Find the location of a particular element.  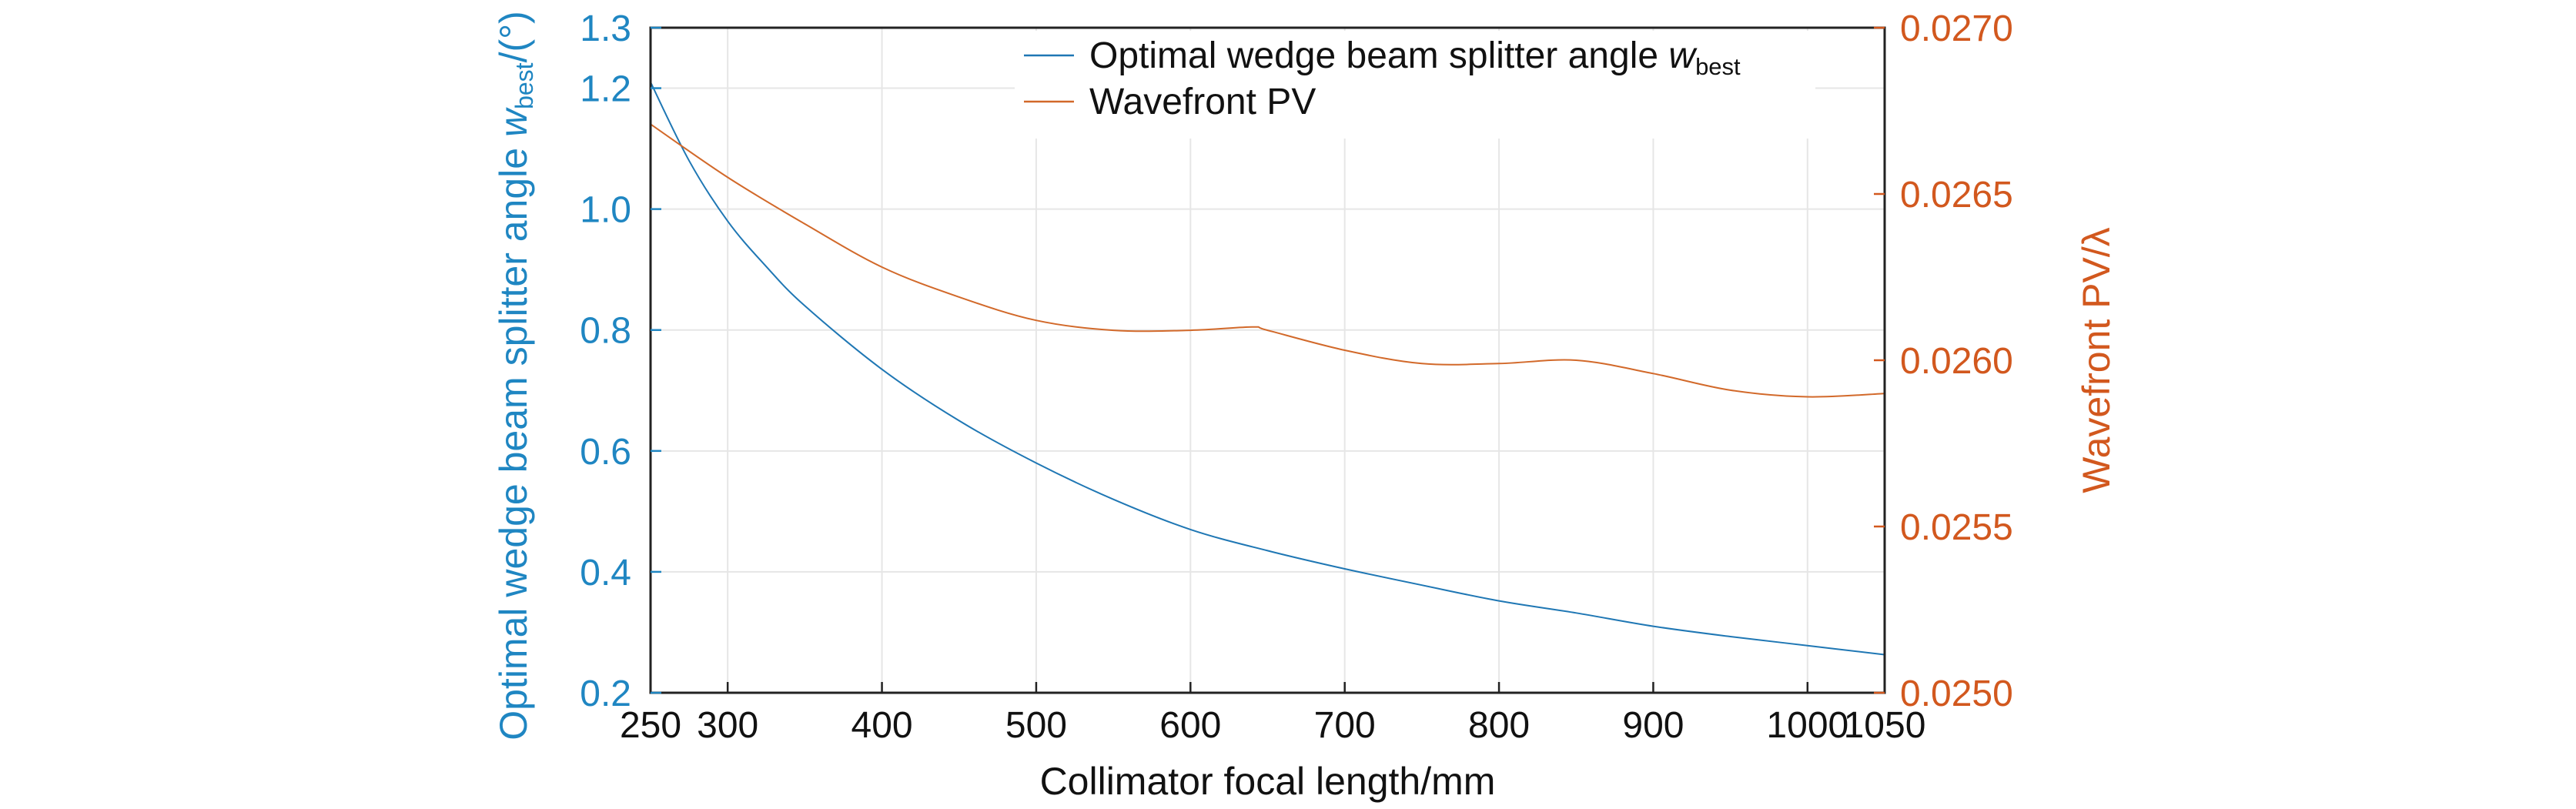

x-tick-label: 250 is located at coordinates (650, 726).